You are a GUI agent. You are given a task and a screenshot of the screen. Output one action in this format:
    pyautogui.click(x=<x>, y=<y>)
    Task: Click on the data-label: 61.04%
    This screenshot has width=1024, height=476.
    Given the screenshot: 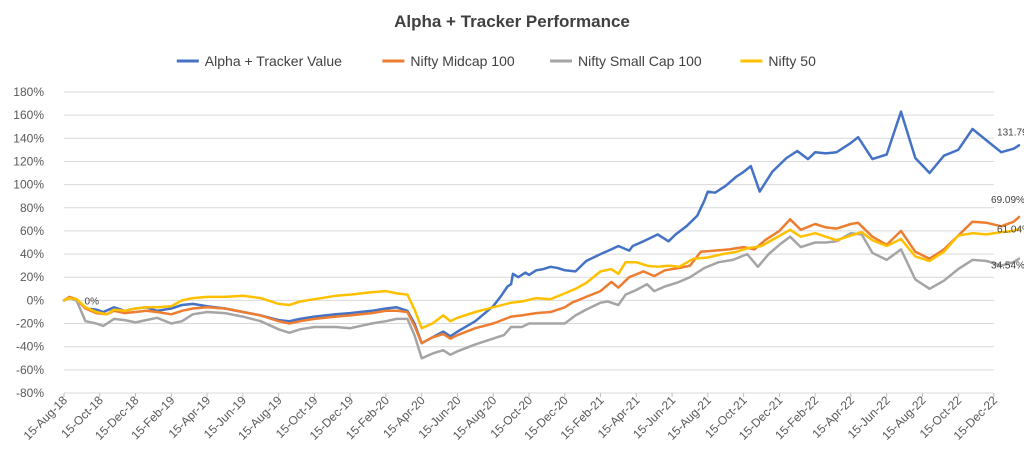 What is the action you would take?
    pyautogui.click(x=1010, y=230)
    